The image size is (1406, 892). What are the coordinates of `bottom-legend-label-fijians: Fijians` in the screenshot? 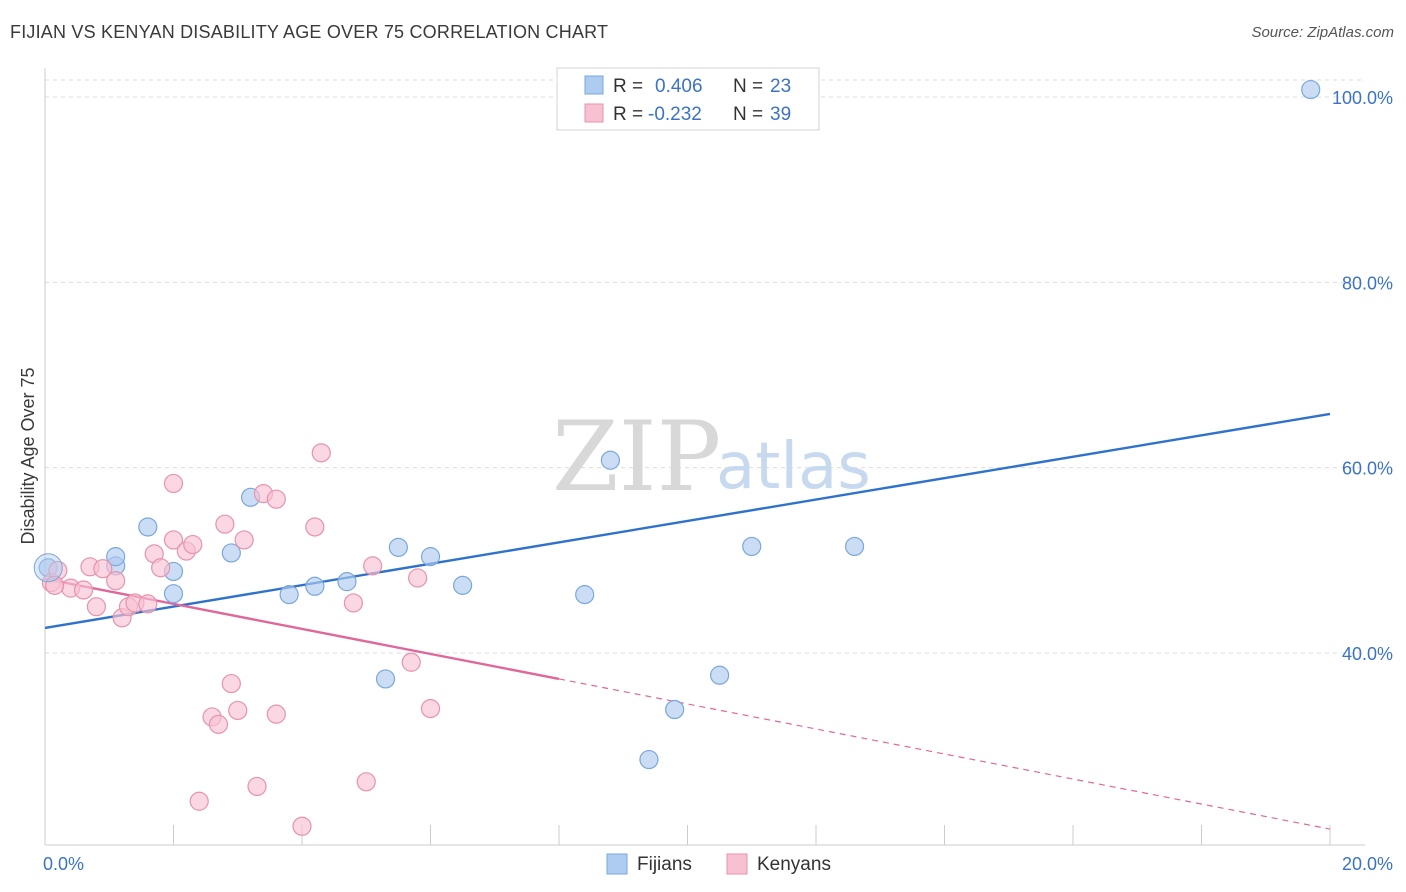 It's located at (664, 864).